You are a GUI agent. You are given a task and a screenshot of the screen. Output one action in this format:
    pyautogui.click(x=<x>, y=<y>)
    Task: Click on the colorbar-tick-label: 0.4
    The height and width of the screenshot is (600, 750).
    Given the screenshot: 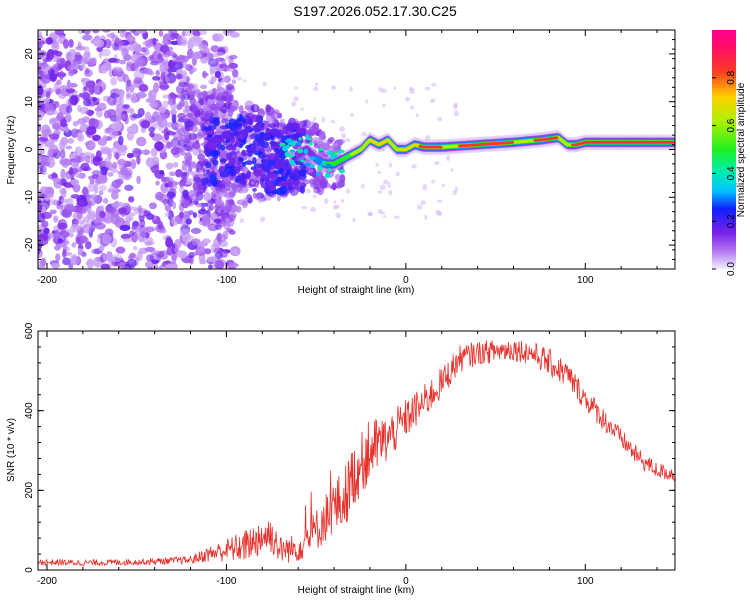 What is the action you would take?
    pyautogui.click(x=731, y=173)
    